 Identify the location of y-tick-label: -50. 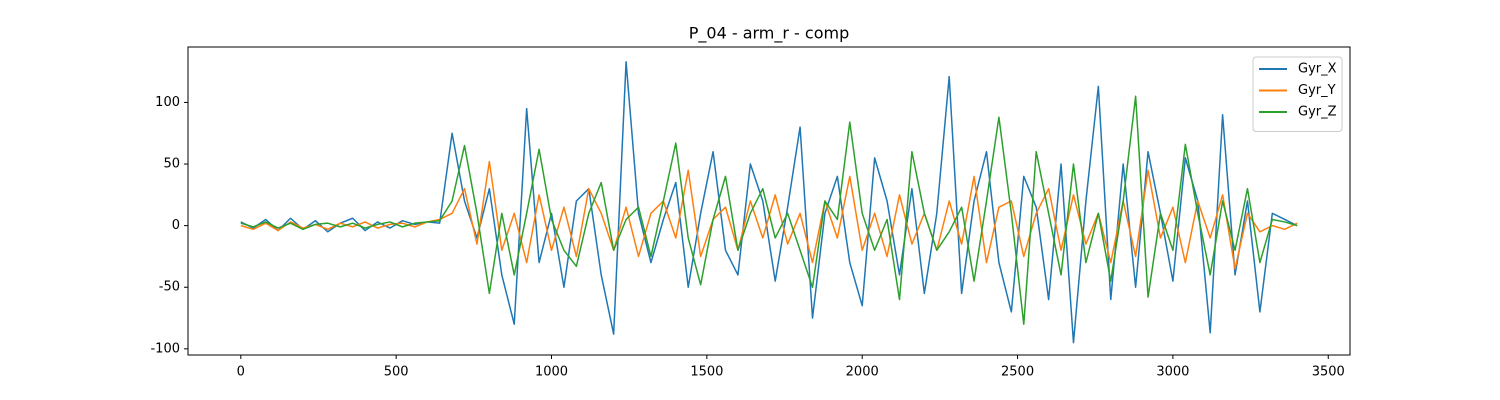
(169, 287).